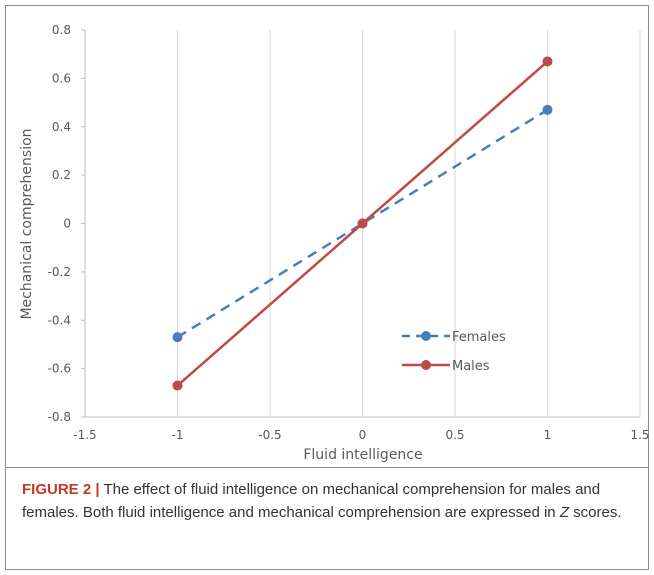  I want to click on y-tick-label: -0.8, so click(59, 417).